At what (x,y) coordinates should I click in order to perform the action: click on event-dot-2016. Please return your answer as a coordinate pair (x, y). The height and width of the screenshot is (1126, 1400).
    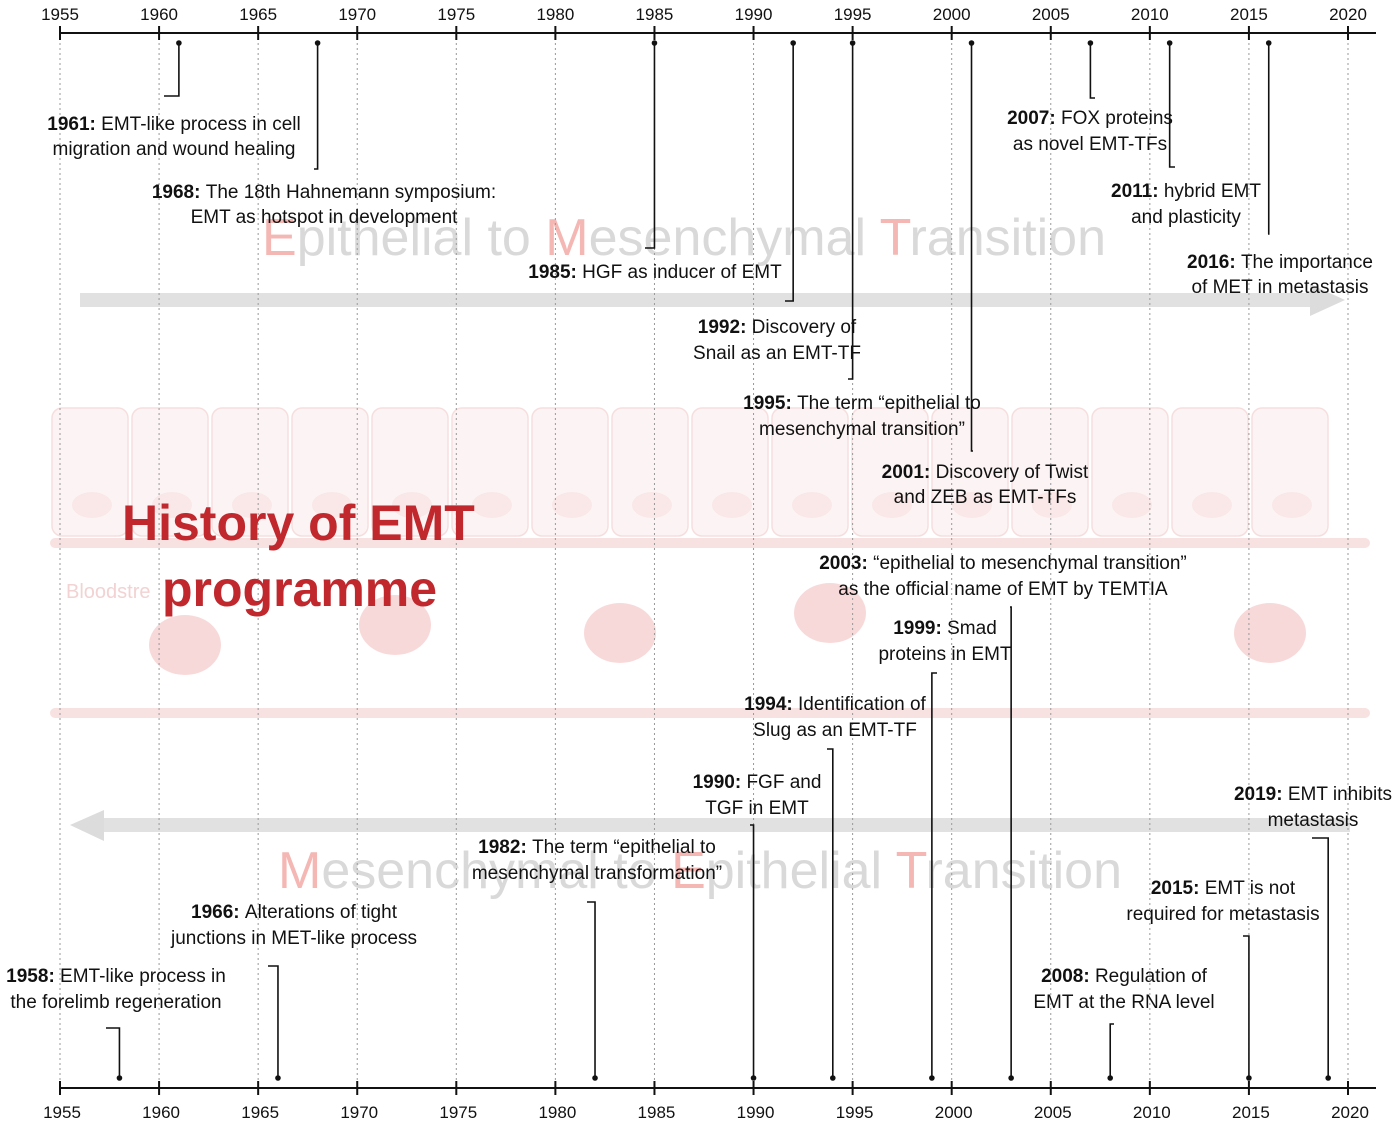
    Looking at the image, I should click on (1268, 43).